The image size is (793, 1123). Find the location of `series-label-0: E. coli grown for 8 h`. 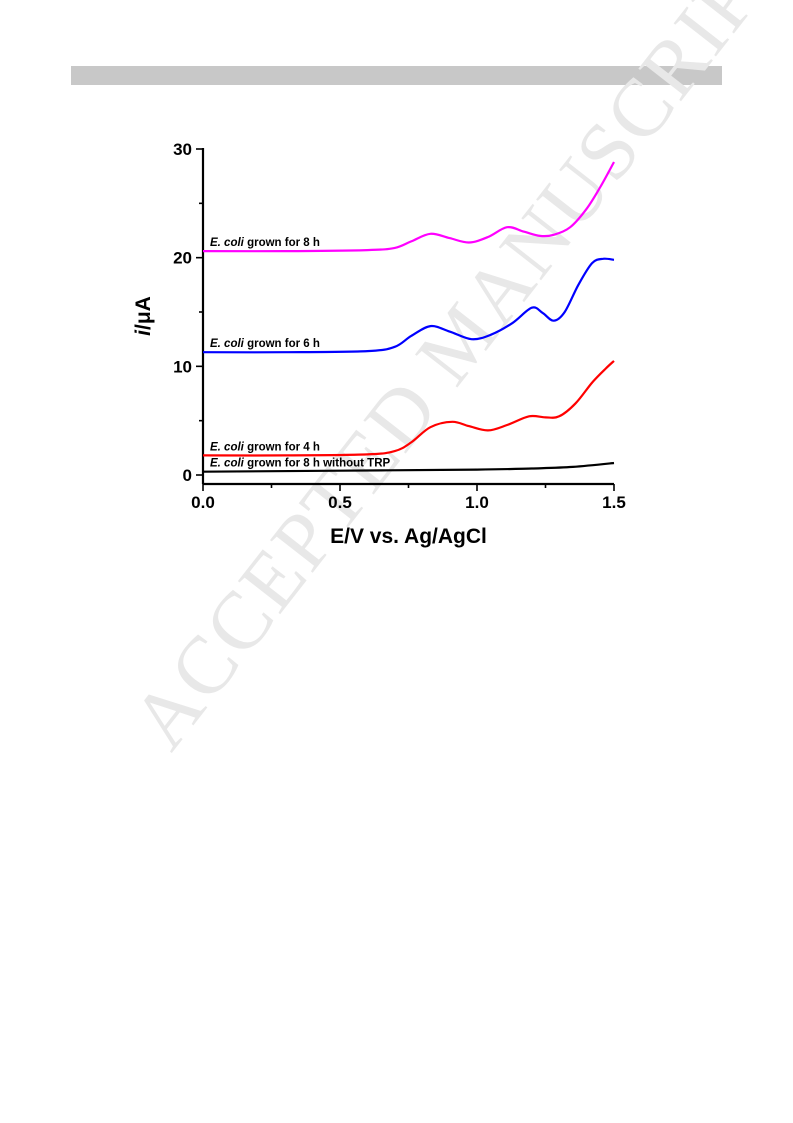

series-label-0: E. coli grown for 8 h is located at coordinates (265, 243).